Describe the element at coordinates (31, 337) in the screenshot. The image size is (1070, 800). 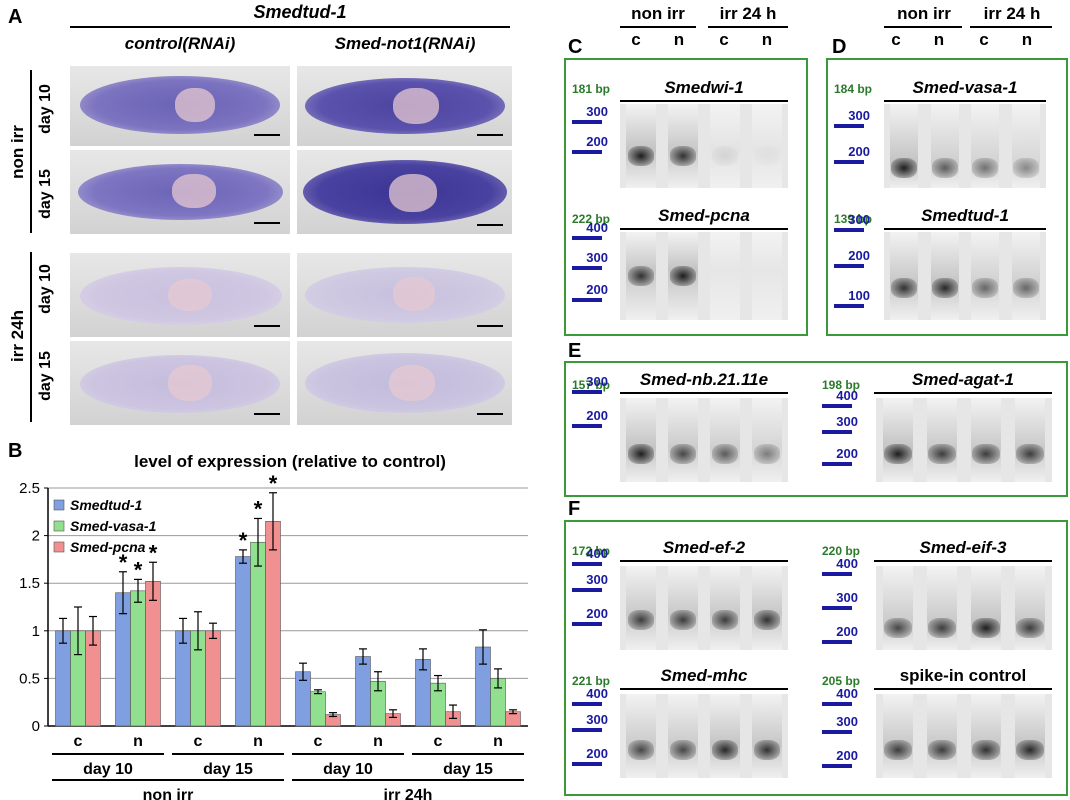
I see `group-bracket-irr` at that location.